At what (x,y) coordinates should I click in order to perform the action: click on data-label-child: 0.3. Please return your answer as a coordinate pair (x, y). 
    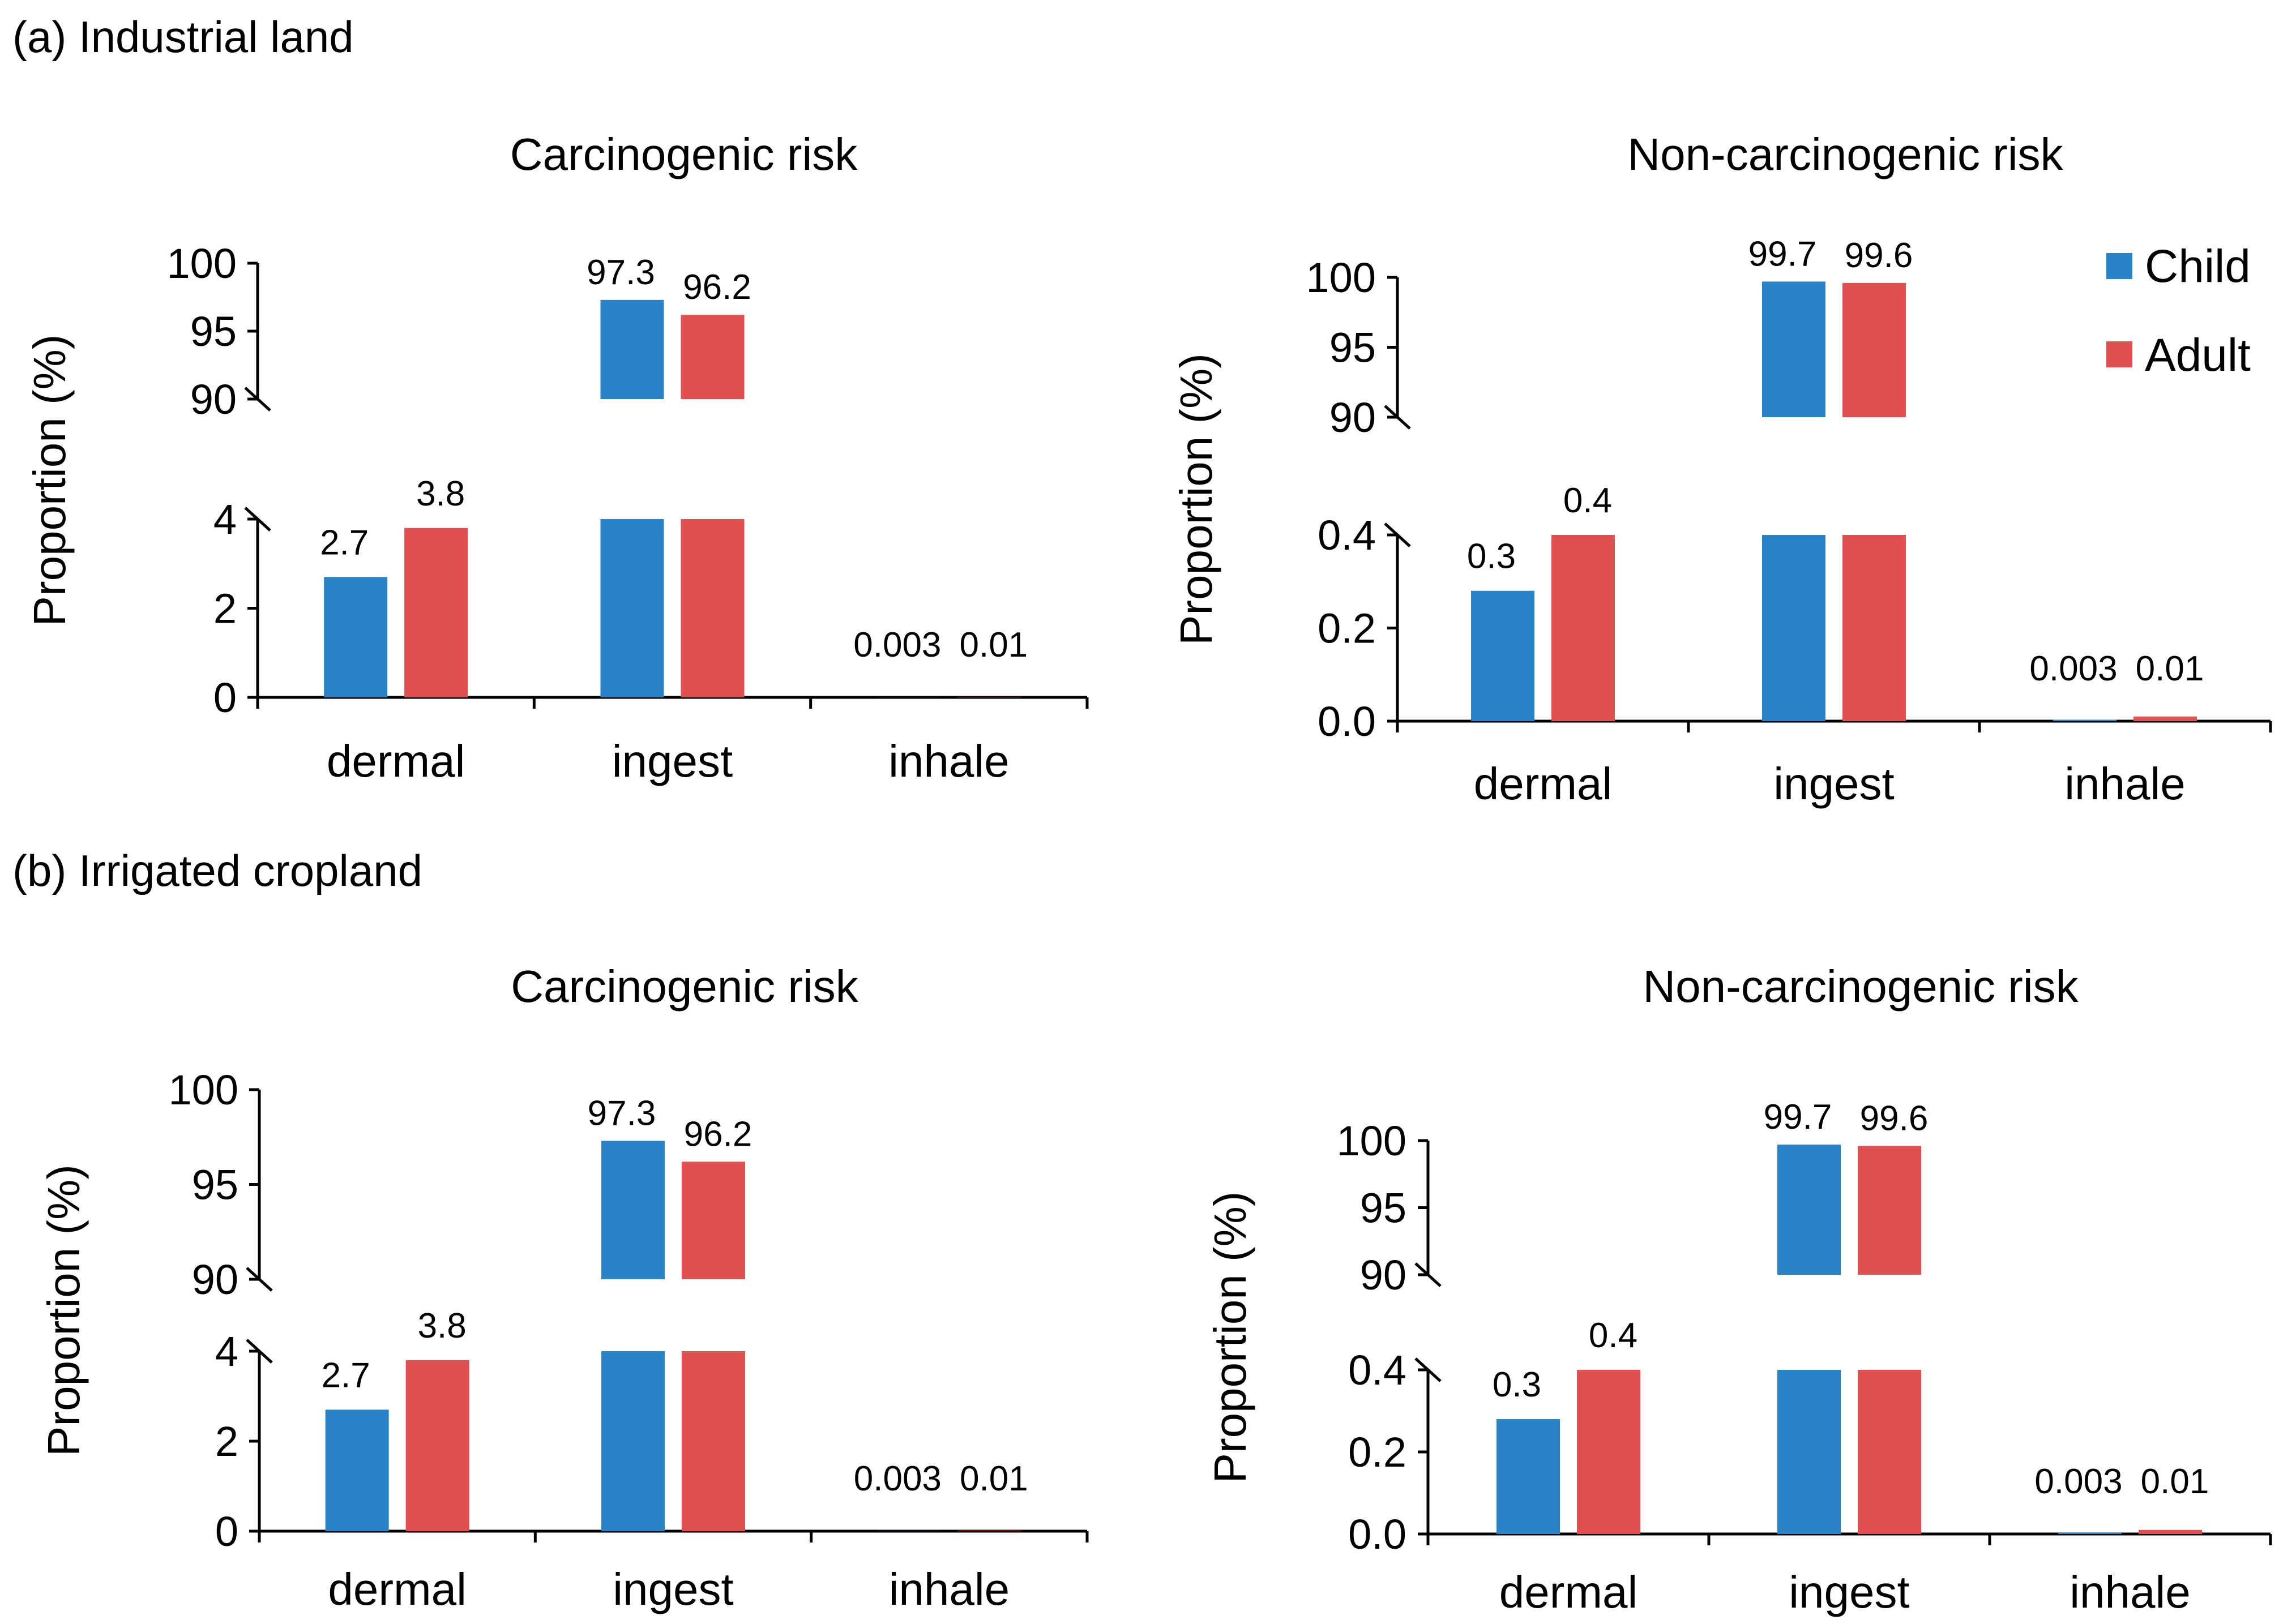
    Looking at the image, I should click on (1491, 556).